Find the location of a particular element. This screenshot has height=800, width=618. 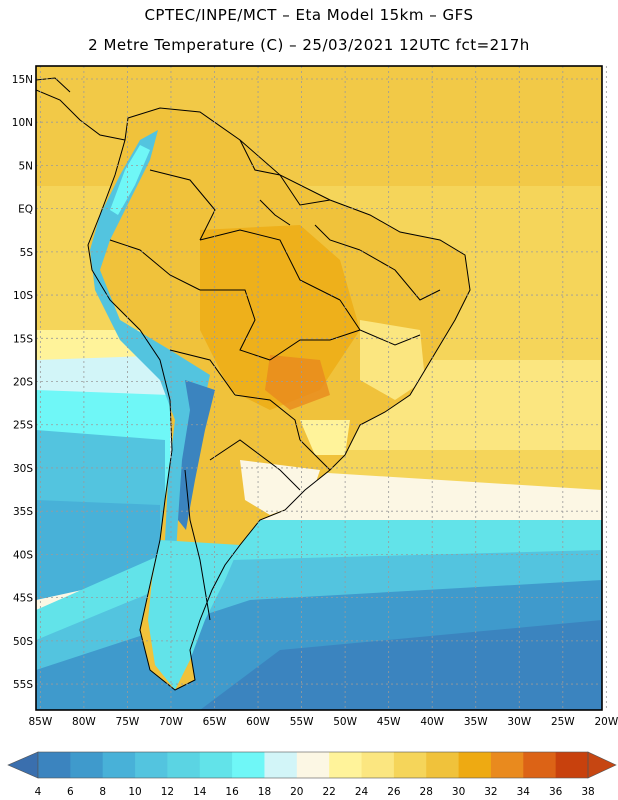

lat-tick-label: 45S is located at coordinates (23, 599).